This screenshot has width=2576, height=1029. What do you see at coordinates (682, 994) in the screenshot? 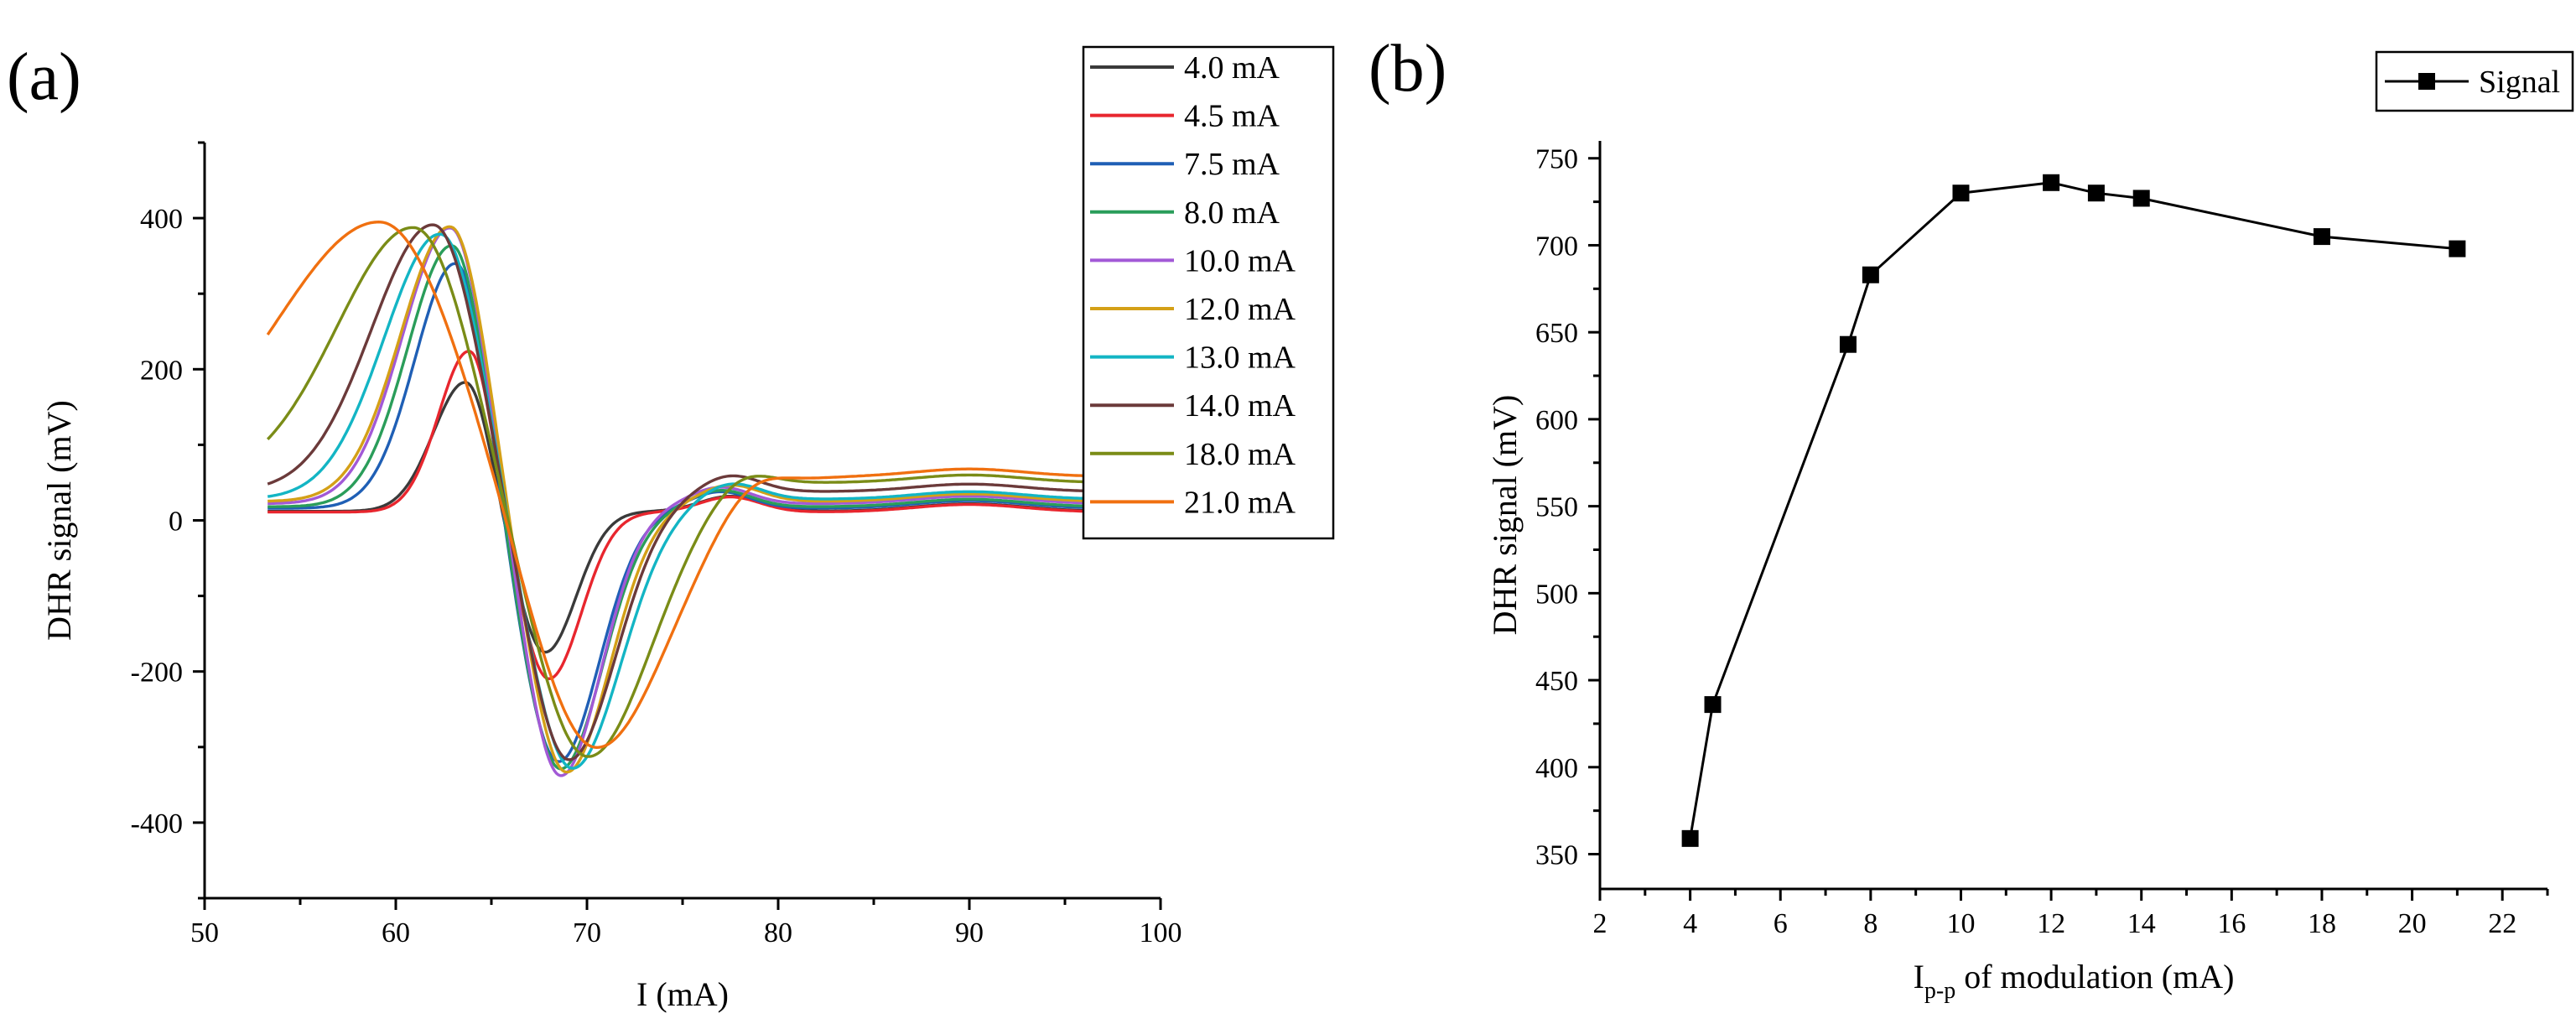
I see `panel-a-x-axis-title: I (mA)` at bounding box center [682, 994].